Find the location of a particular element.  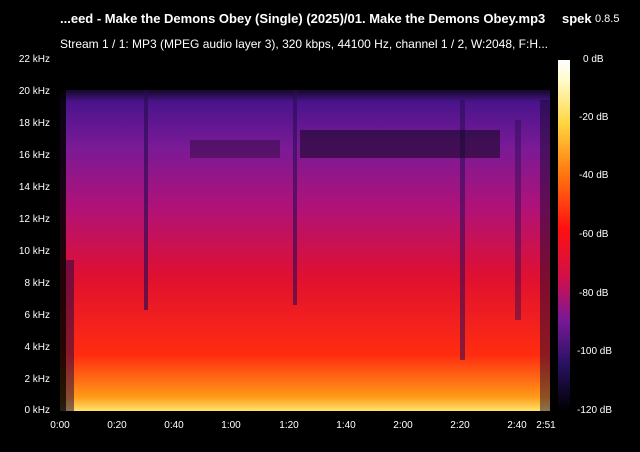

freq-tick-label: 16 kHz is located at coordinates (34, 155).